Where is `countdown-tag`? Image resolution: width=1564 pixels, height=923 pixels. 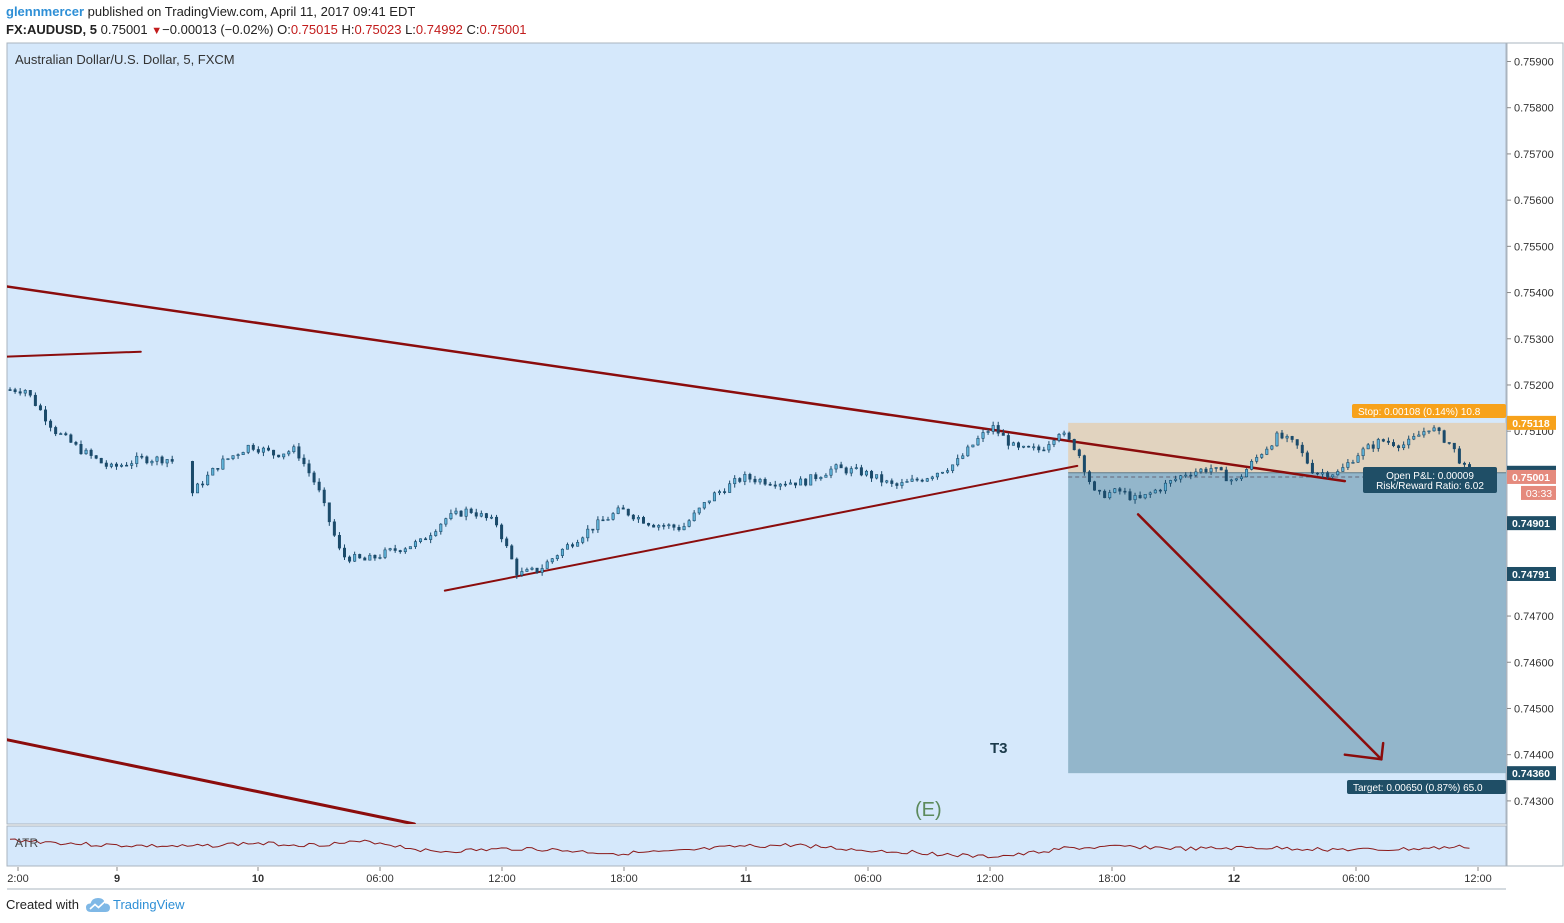
countdown-tag is located at coordinates (1538, 492).